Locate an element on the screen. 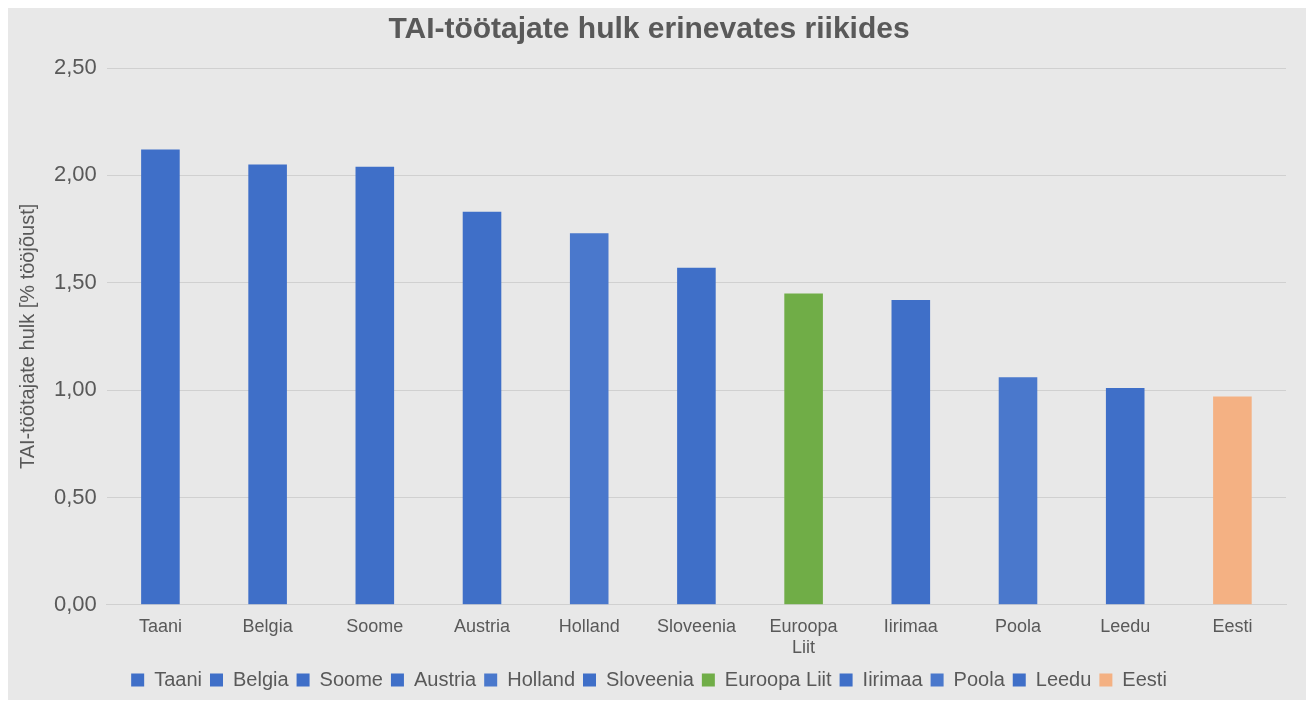  x-tick-label: Eesti is located at coordinates (1232, 625).